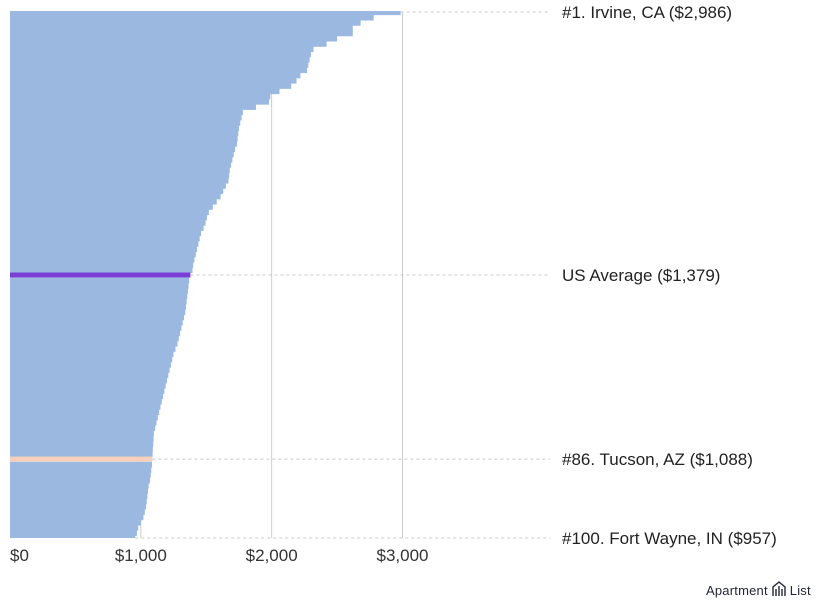  I want to click on brand-name-left: Apartment, so click(737, 590).